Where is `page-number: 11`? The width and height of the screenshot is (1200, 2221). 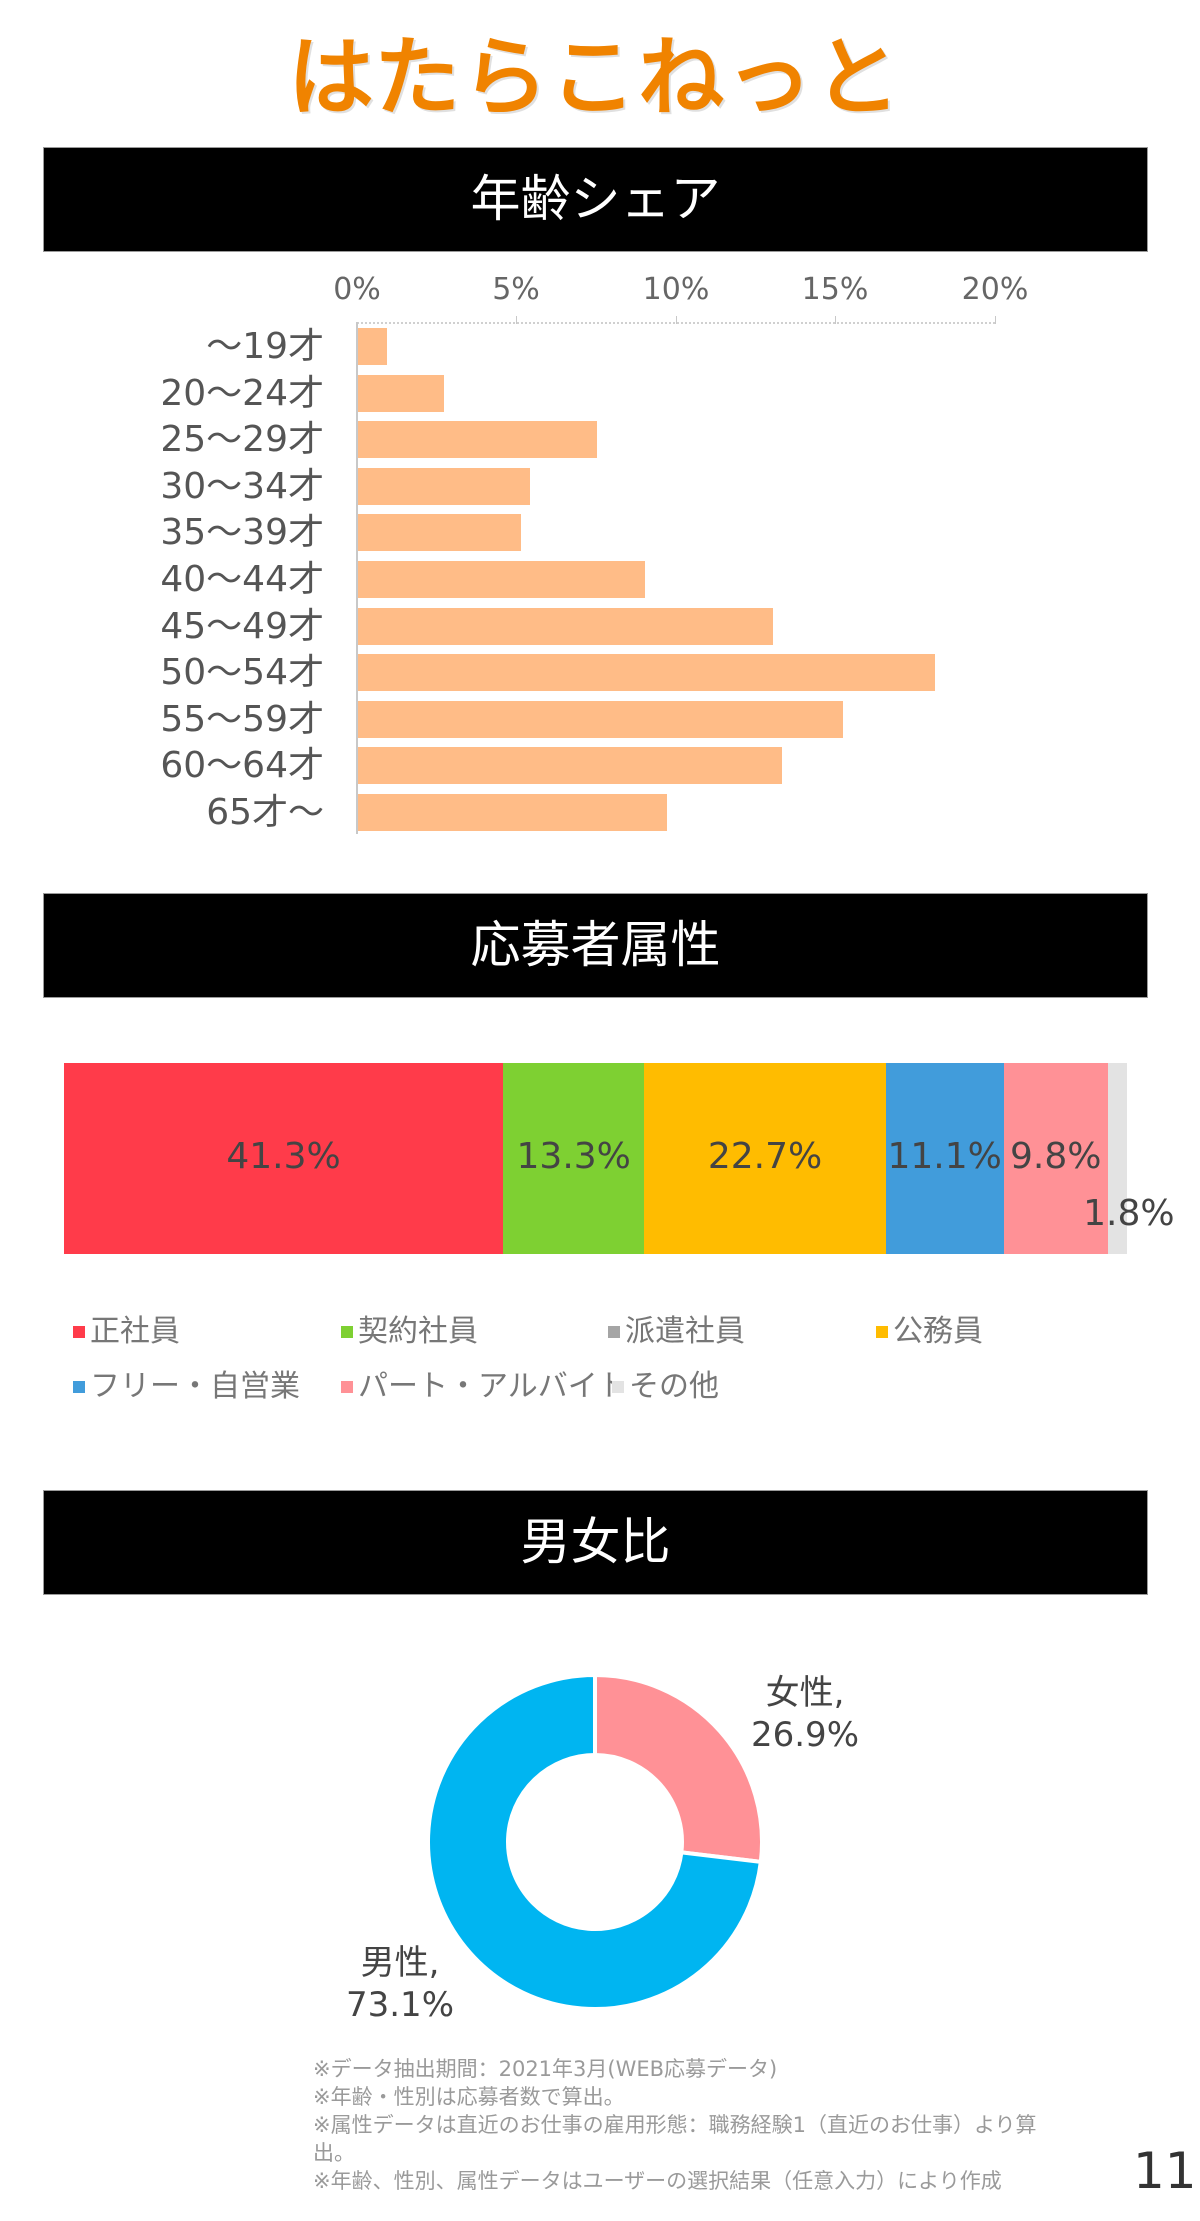 page-number: 11 is located at coordinates (1165, 2171).